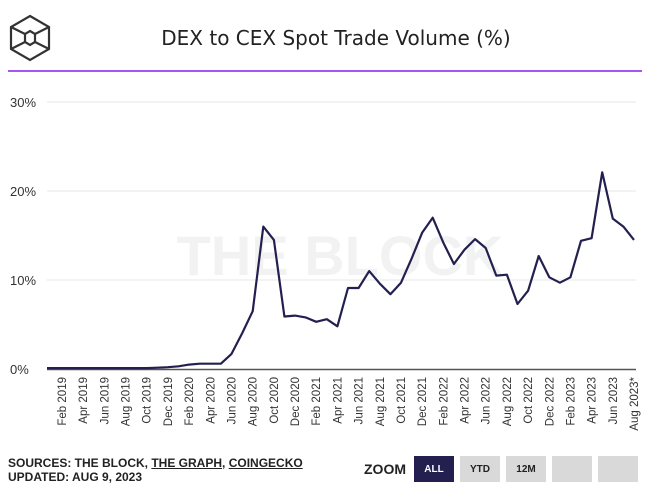 This screenshot has width=652, height=484. Describe the element at coordinates (340, 255) in the screenshot. I see `watermark: THE BLOCK` at that location.